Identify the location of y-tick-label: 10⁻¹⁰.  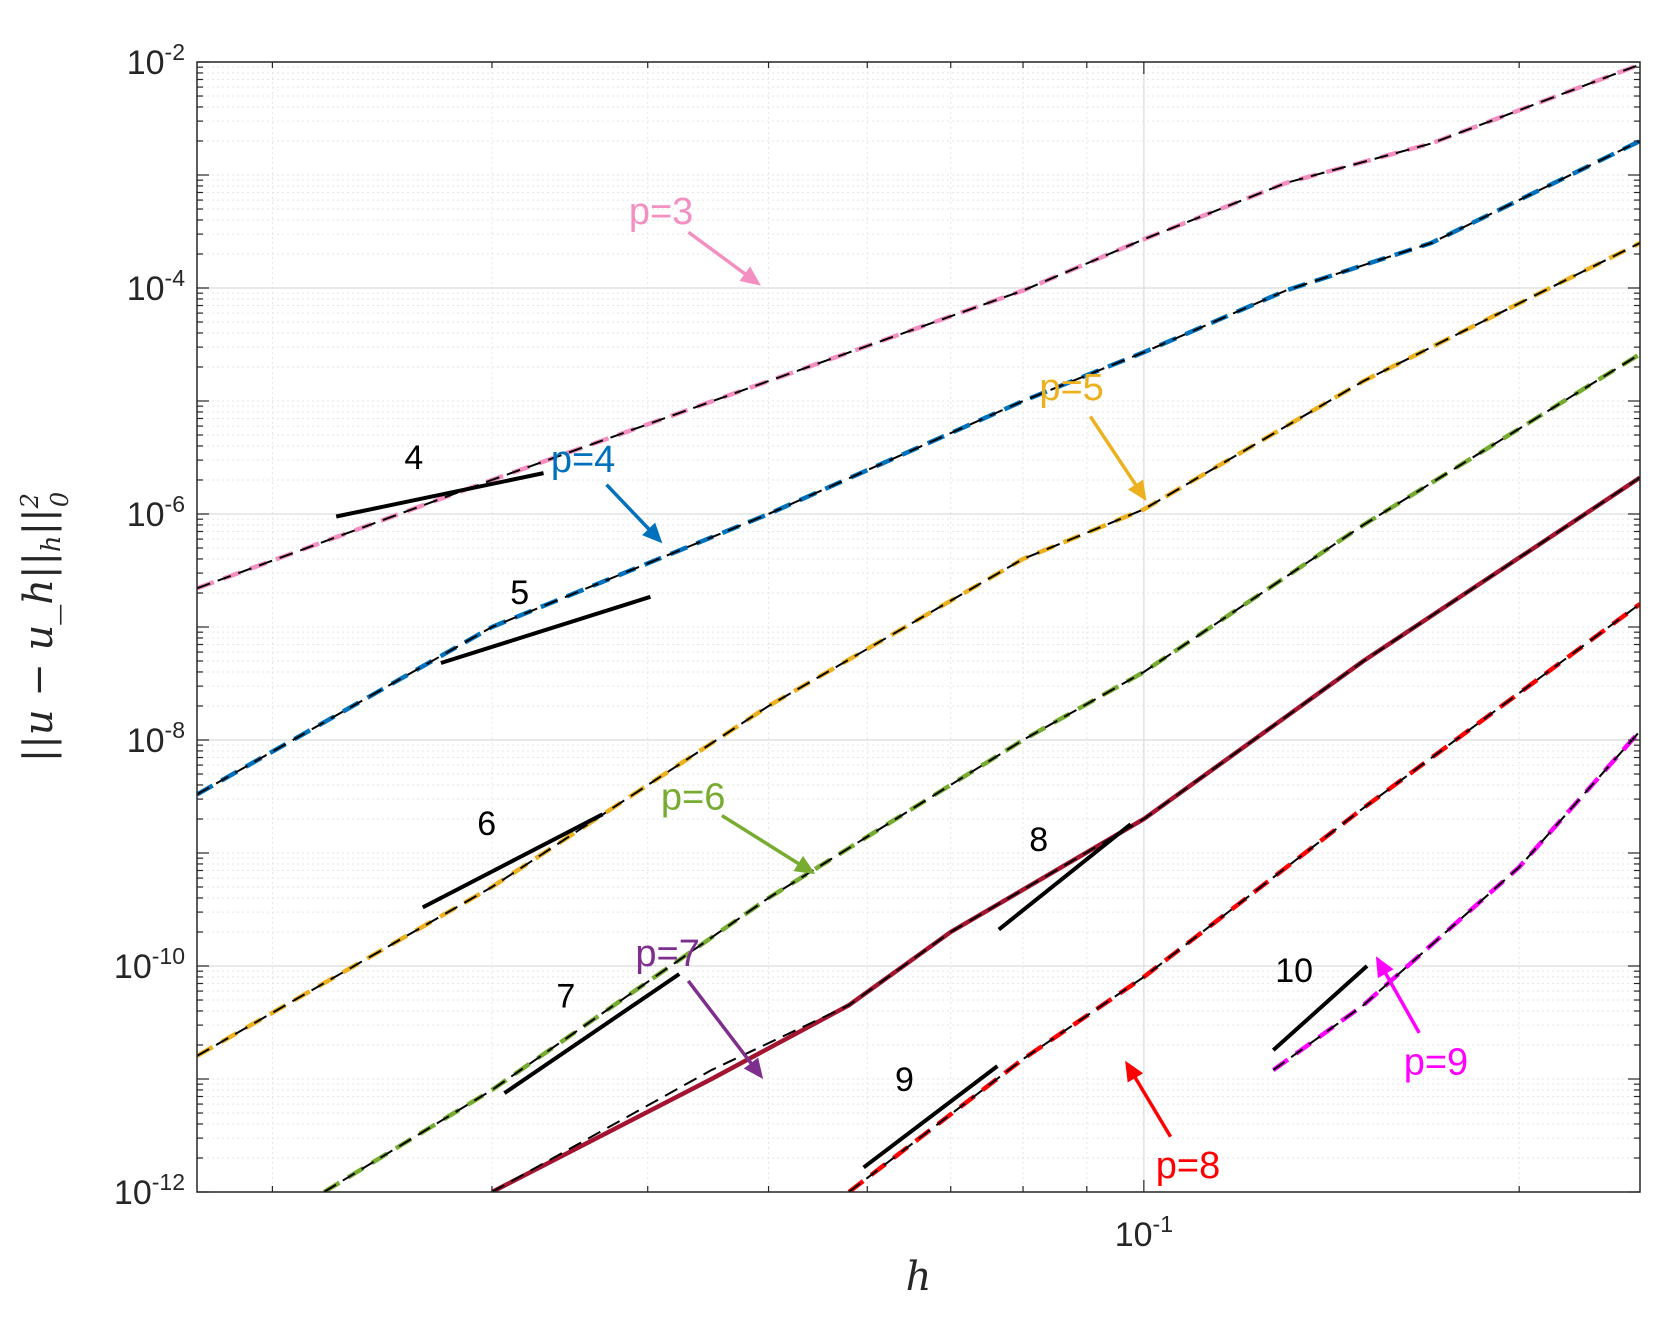
(149, 964).